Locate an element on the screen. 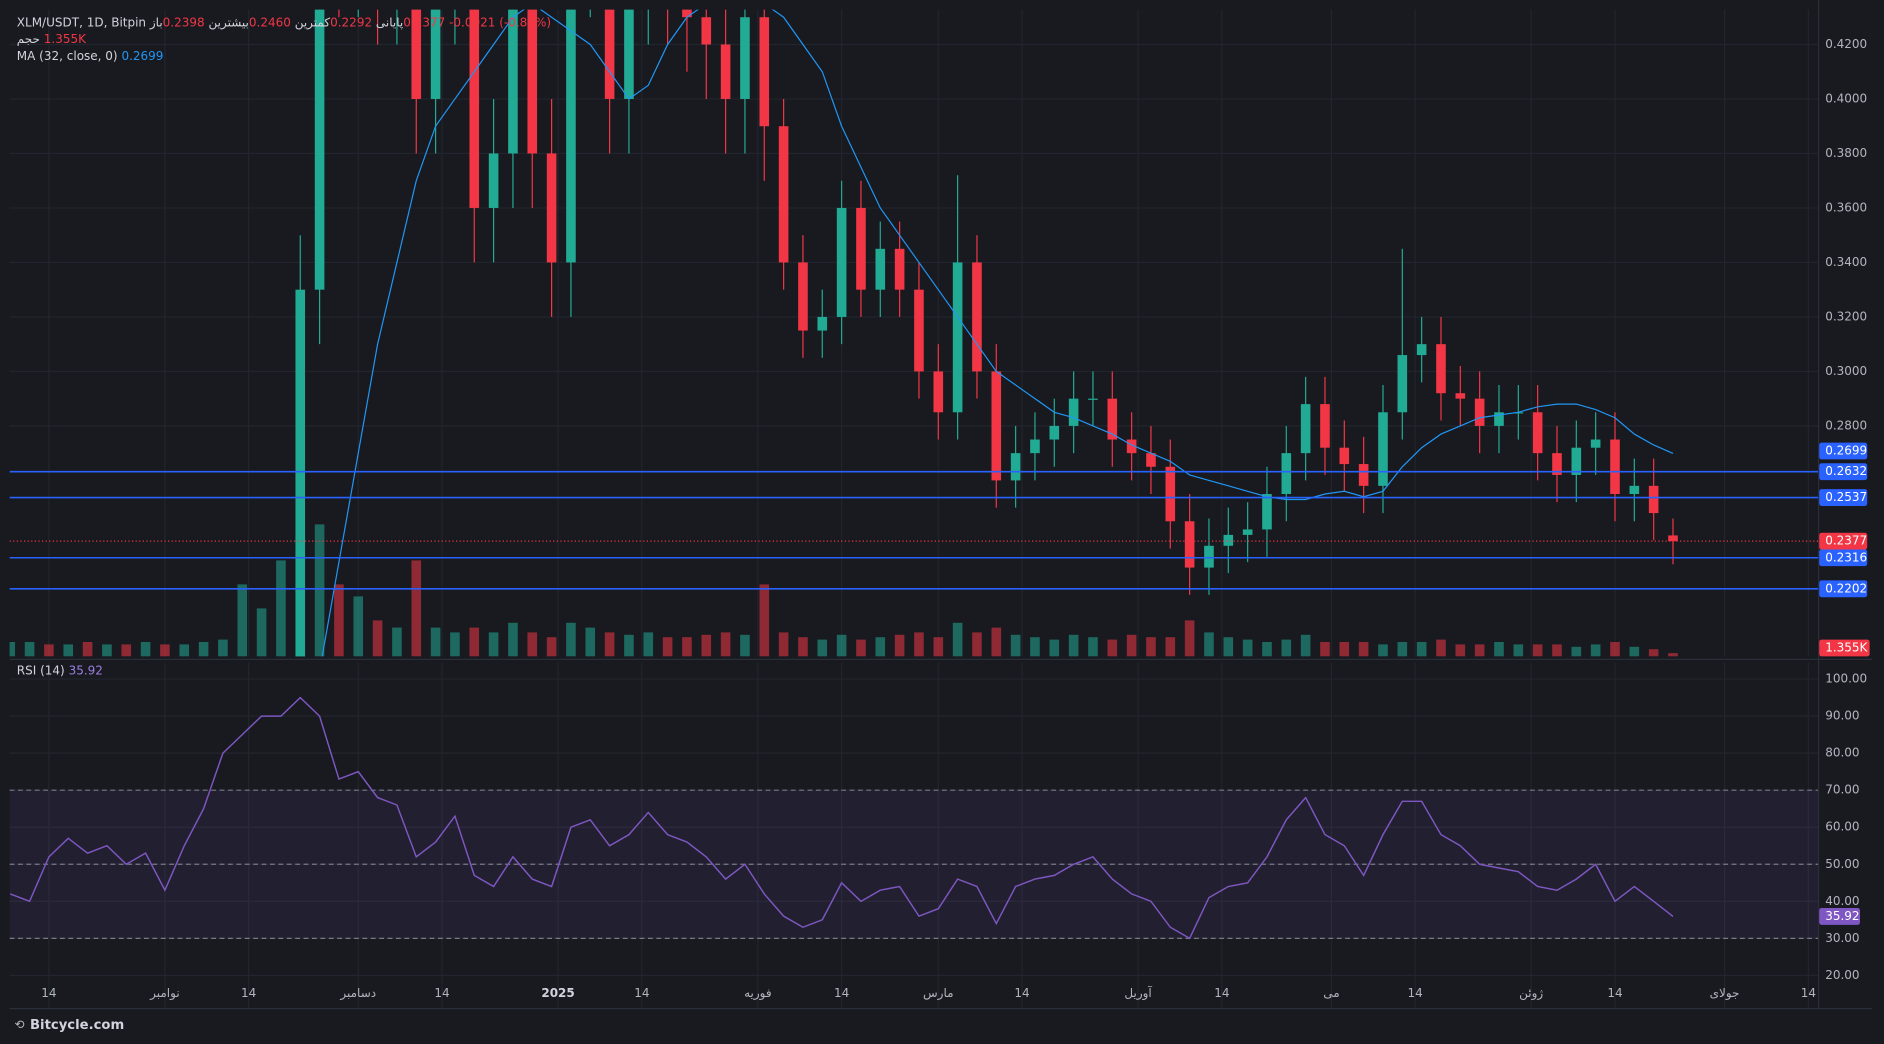 The image size is (1884, 1044). ma-value: 0.2699 is located at coordinates (142, 57).